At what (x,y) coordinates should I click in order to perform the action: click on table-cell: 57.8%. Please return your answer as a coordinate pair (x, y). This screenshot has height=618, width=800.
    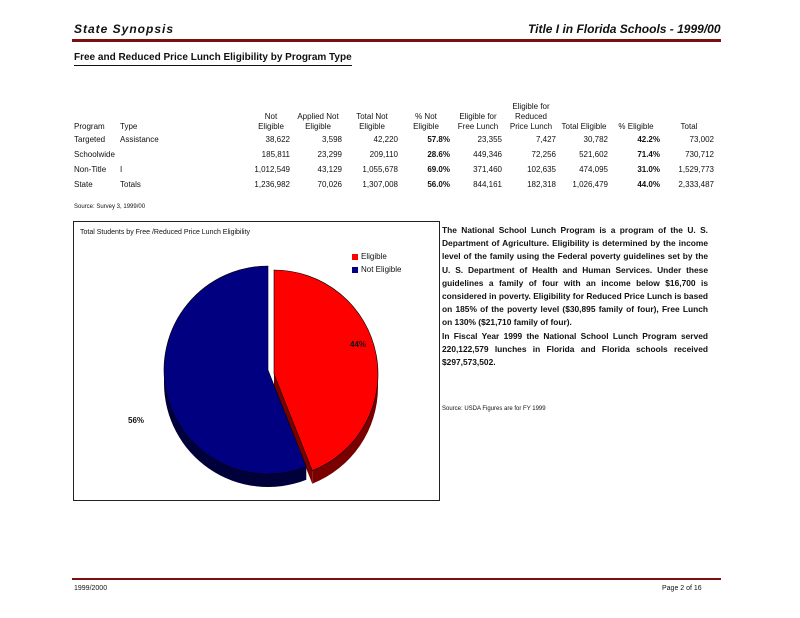
    Looking at the image, I should click on (438, 139).